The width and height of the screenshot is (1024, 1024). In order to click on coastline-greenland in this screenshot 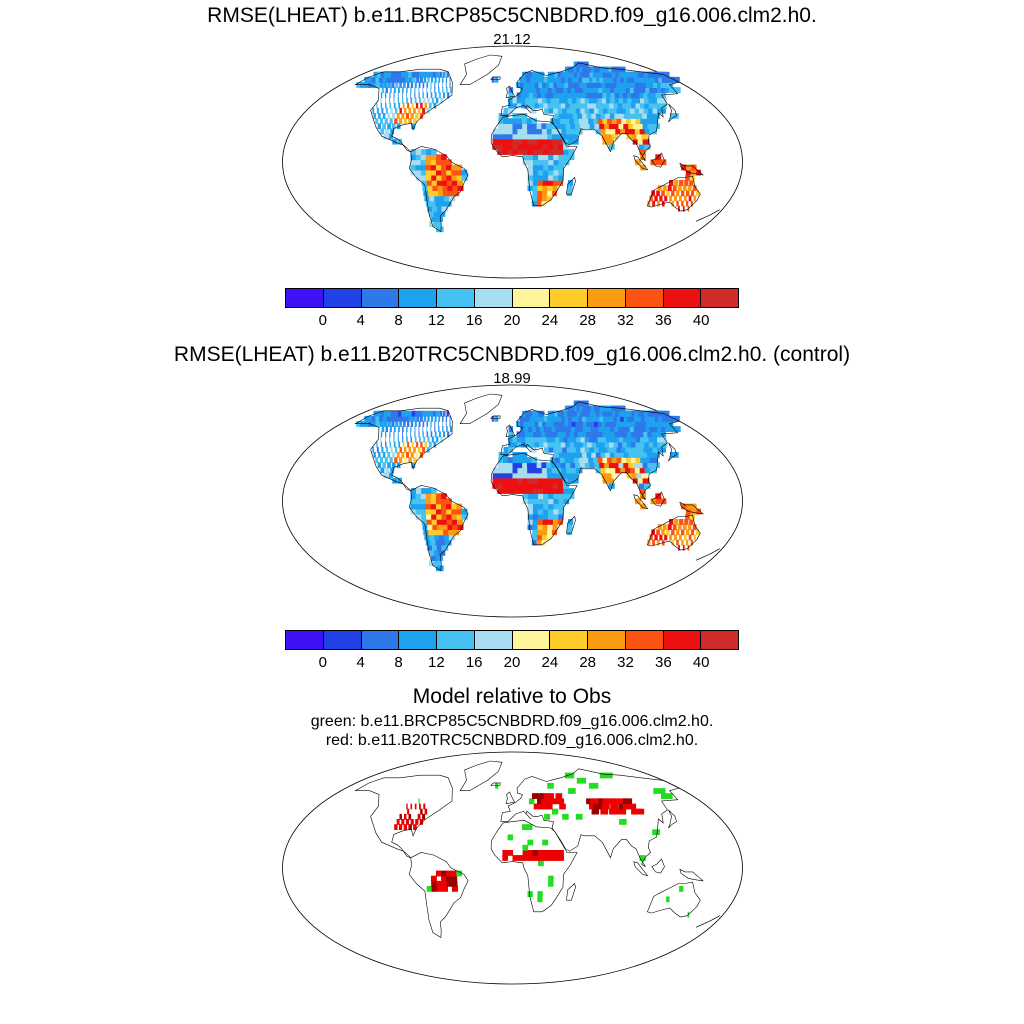, I will do `click(481, 408)`.